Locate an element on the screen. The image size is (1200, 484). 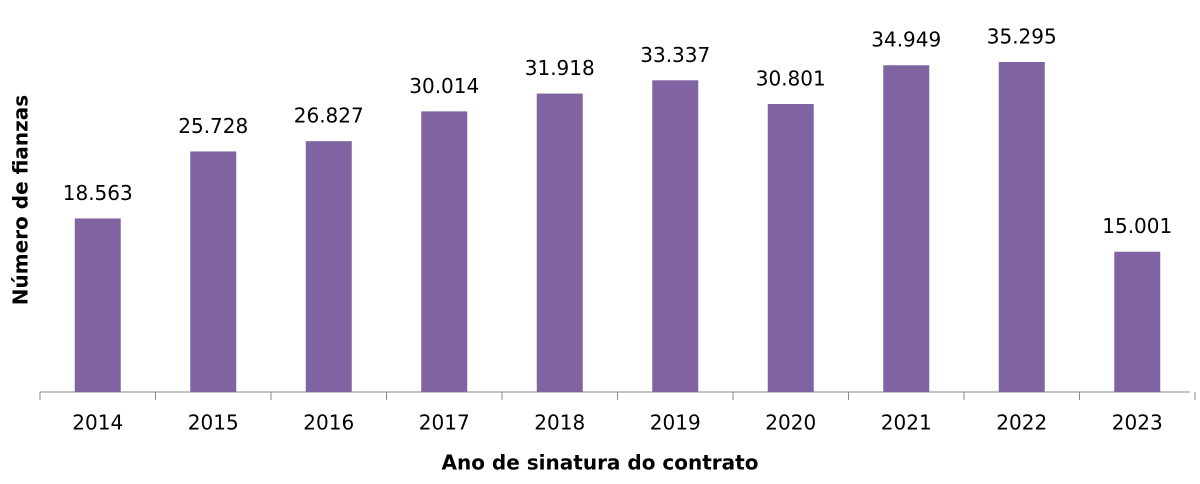
value-label: 25.728 is located at coordinates (213, 126).